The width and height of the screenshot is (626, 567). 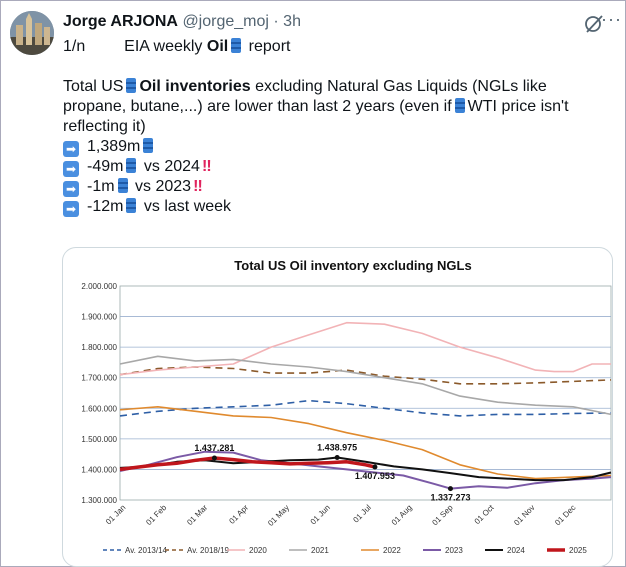 I want to click on bullet-text: vs last week, so click(x=187, y=206).